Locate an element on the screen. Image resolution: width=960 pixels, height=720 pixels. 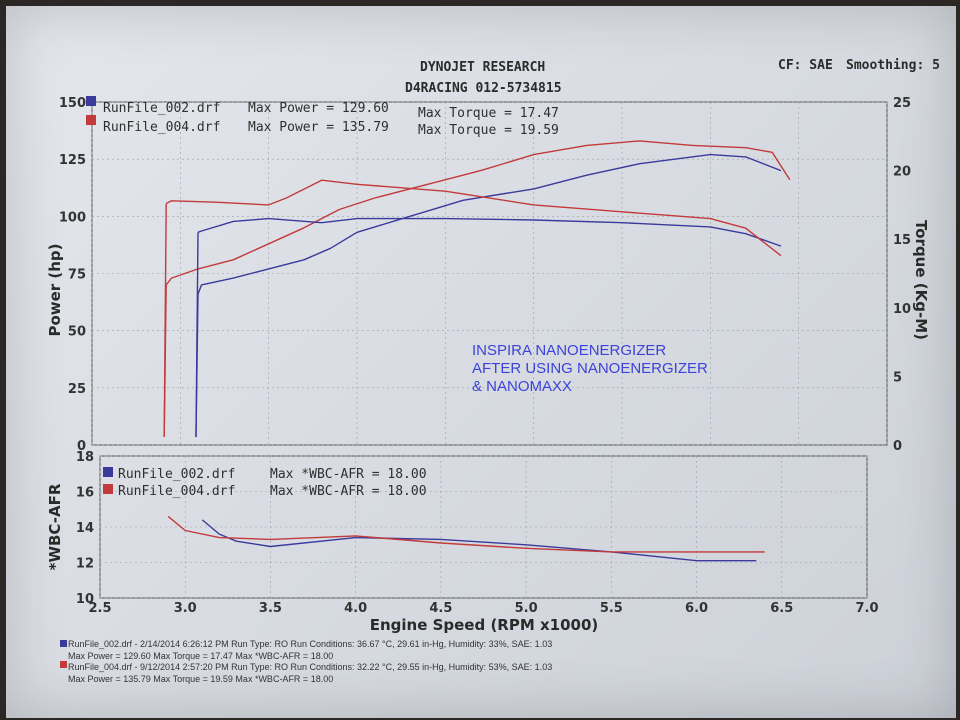
y2-tick-label: 0 is located at coordinates (897, 446).